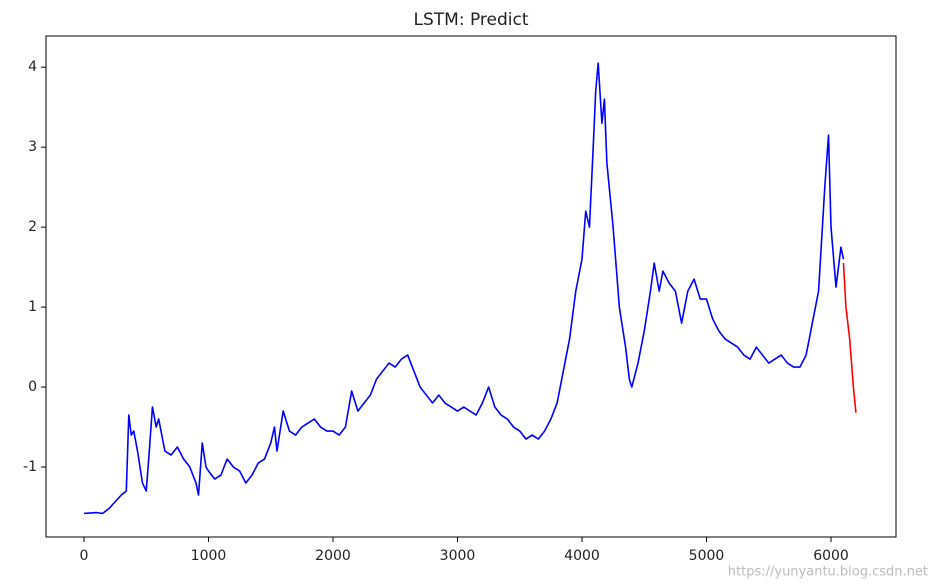  I want to click on y-tick-label: 4, so click(32, 67).